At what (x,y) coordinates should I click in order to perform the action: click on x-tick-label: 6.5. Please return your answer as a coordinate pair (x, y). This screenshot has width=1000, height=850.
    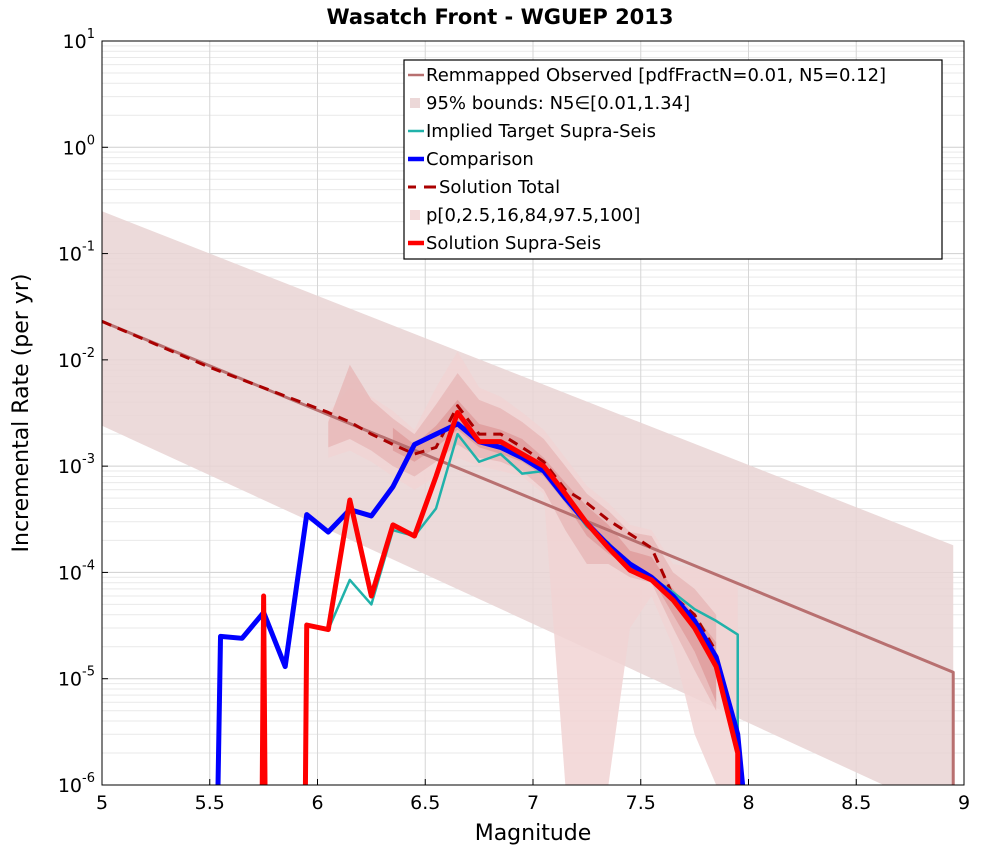
    Looking at the image, I should click on (425, 803).